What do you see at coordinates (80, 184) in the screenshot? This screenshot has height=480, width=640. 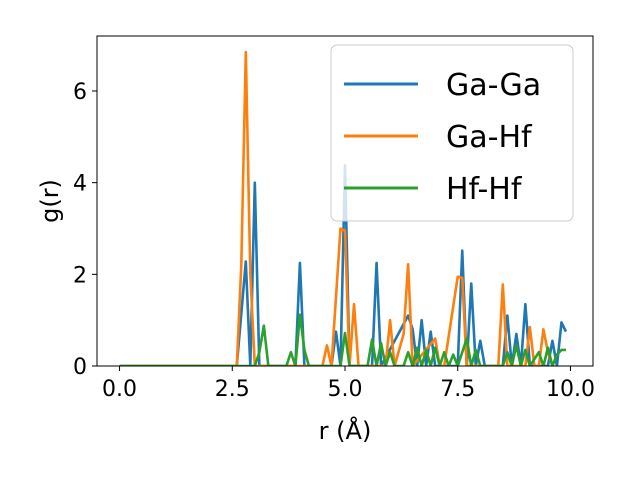 I see `y-tick-label: 4` at bounding box center [80, 184].